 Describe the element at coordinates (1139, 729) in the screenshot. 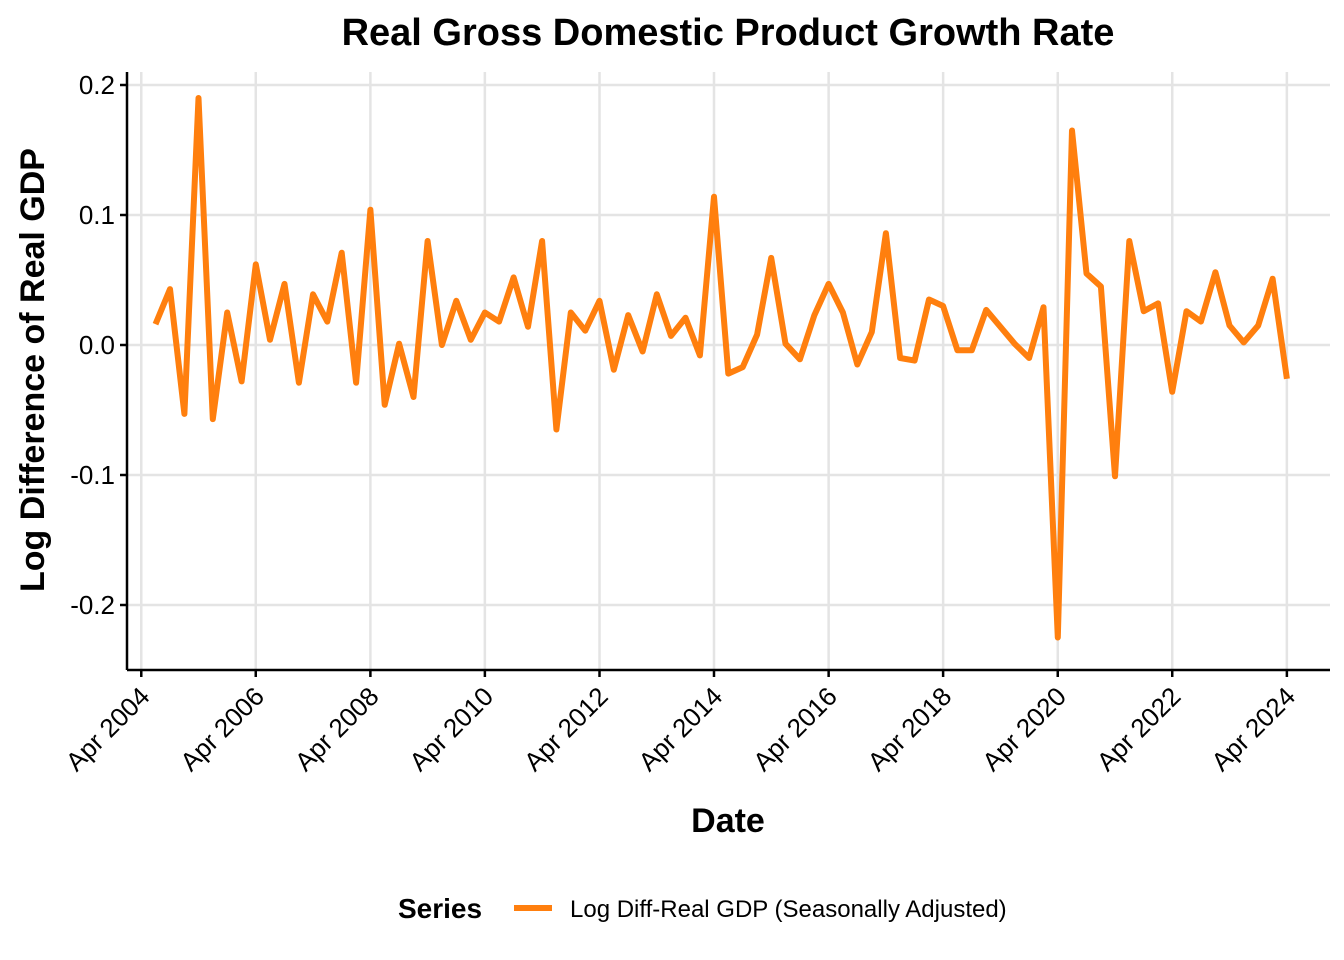

I see `x-tick-label: Apr 2022` at that location.